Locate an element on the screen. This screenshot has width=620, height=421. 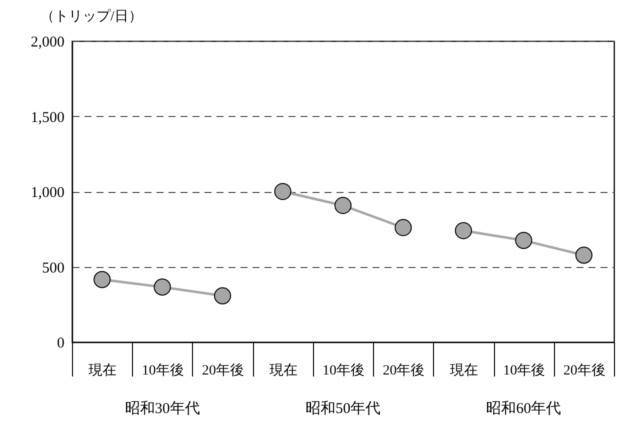
y-tick-label: 1,500 is located at coordinates (47, 118).